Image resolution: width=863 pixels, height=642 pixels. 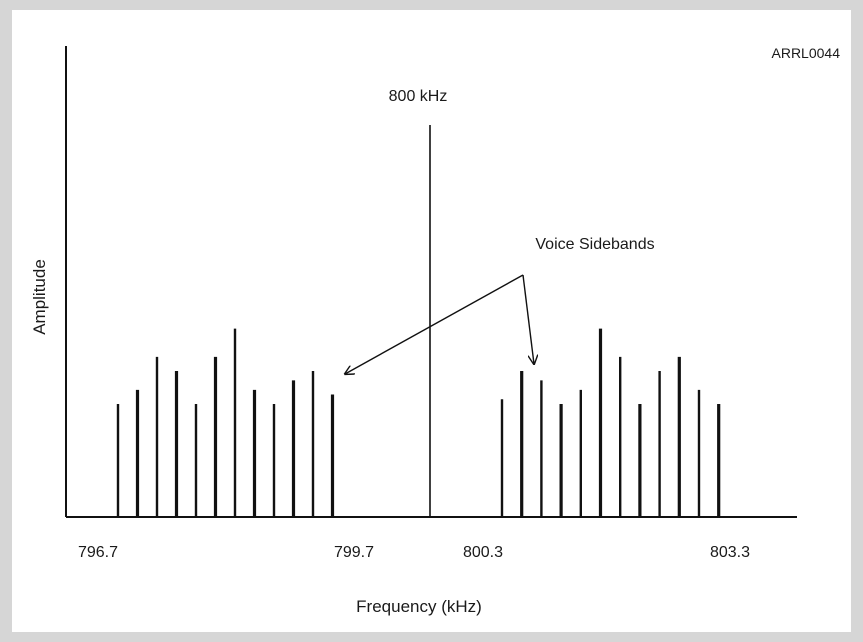 I want to click on annotation-arrow-right, so click(x=528, y=319).